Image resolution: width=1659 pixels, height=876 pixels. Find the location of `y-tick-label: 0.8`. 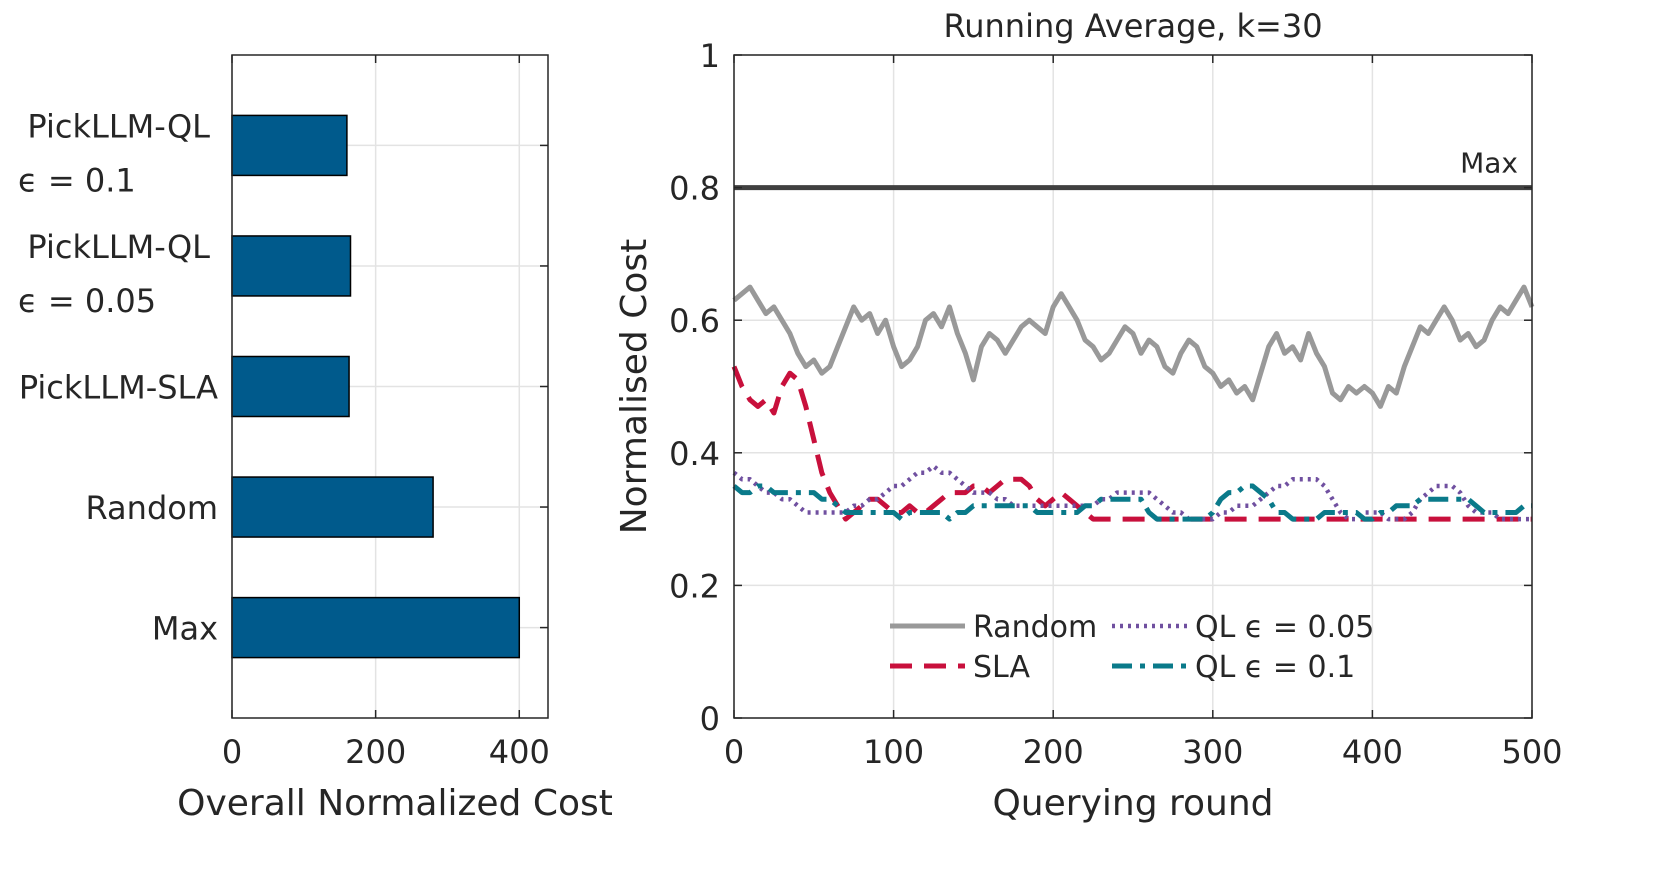

y-tick-label: 0.8 is located at coordinates (694, 189).